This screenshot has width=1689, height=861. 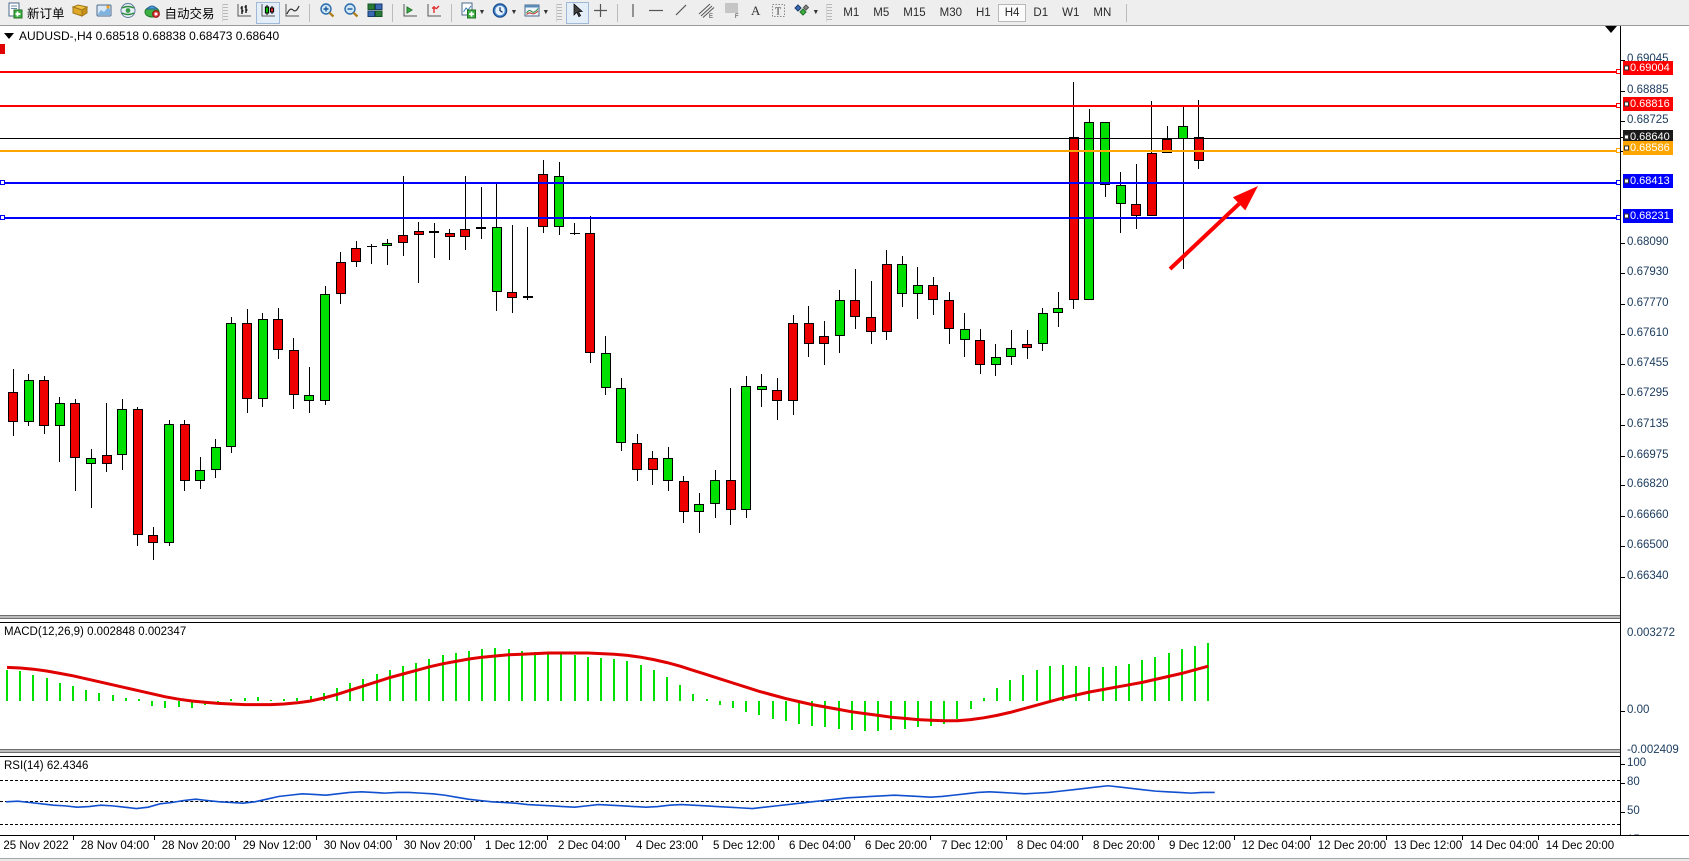 I want to click on crosshair-button, so click(x=600, y=13).